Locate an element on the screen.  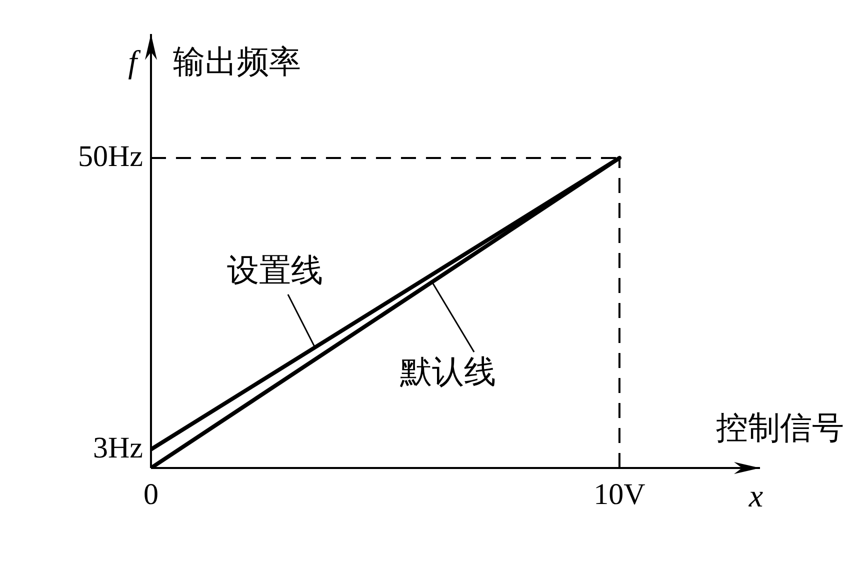
x-axis-title: 控制信号 x is located at coordinates (780, 461).